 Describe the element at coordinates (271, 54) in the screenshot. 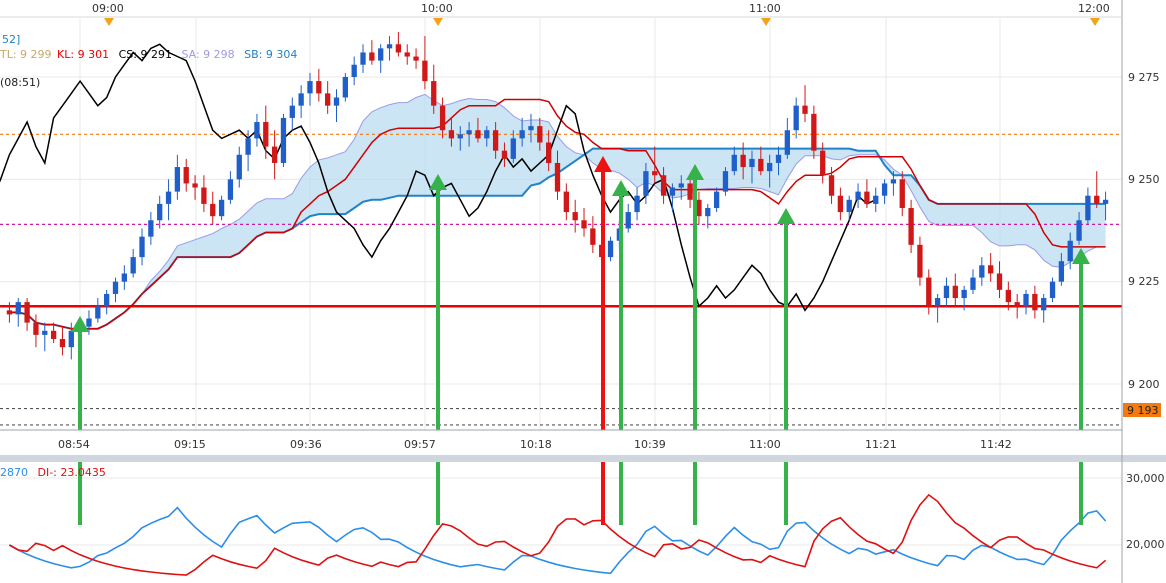

I see `legend-senkou-b: SB: 9 304` at that location.